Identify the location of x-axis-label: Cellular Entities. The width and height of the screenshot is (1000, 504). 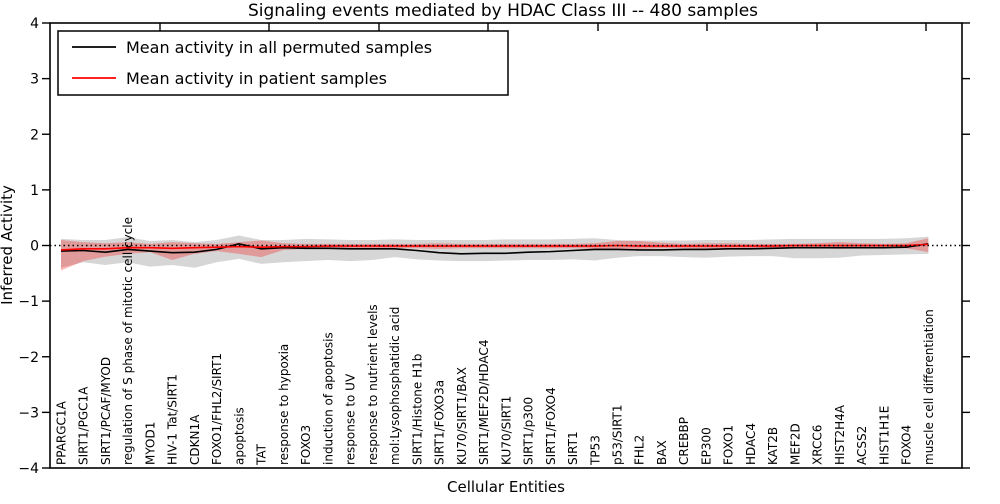
(506, 487).